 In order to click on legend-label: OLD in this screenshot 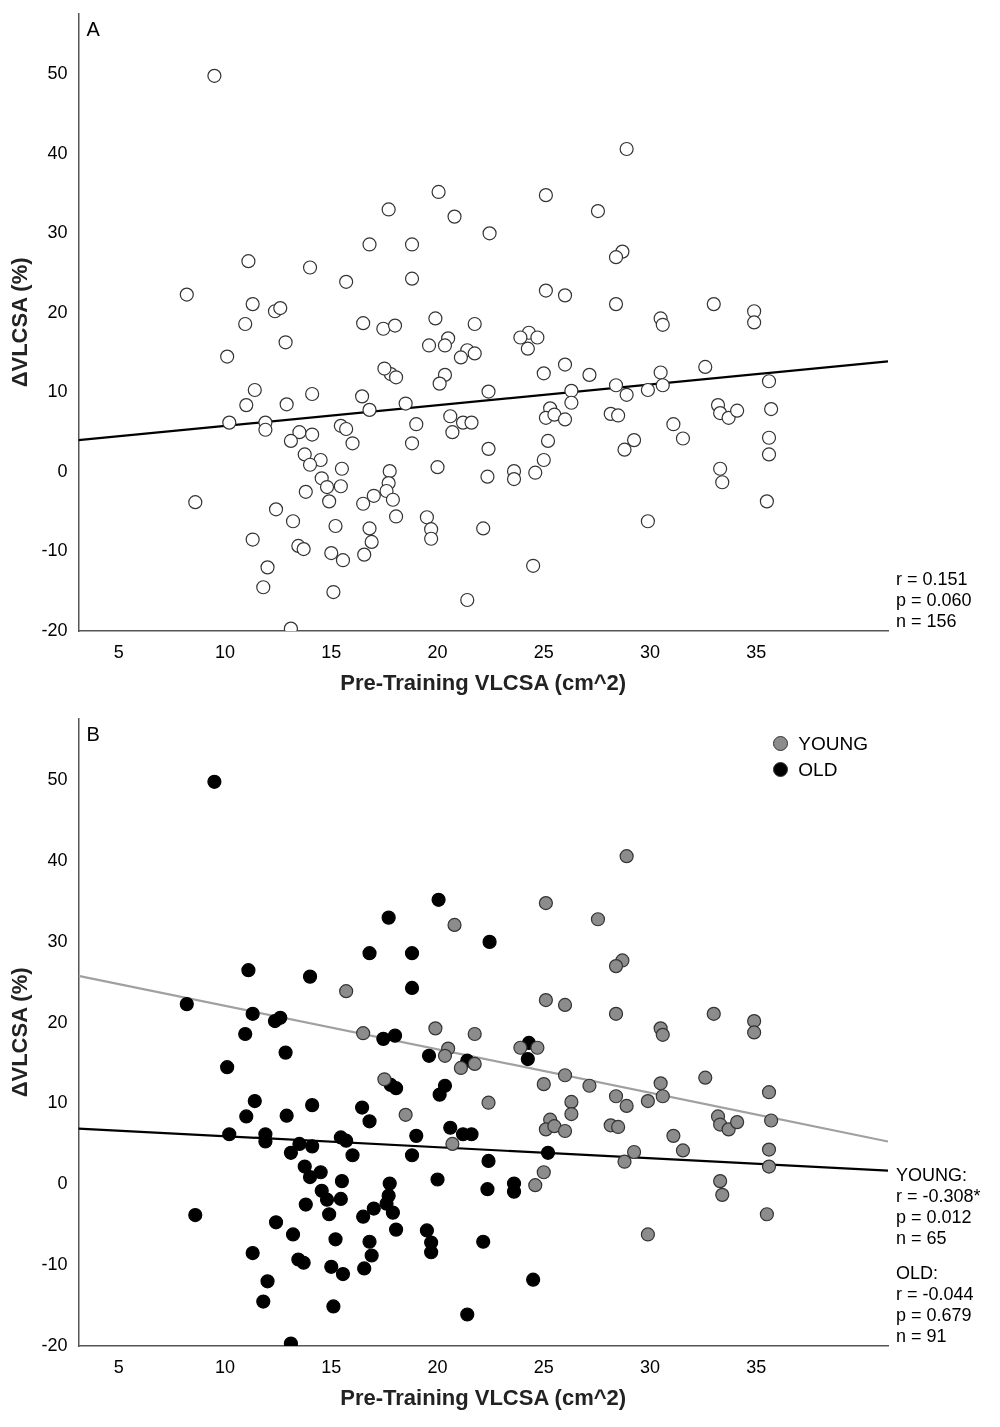, I will do `click(818, 769)`.